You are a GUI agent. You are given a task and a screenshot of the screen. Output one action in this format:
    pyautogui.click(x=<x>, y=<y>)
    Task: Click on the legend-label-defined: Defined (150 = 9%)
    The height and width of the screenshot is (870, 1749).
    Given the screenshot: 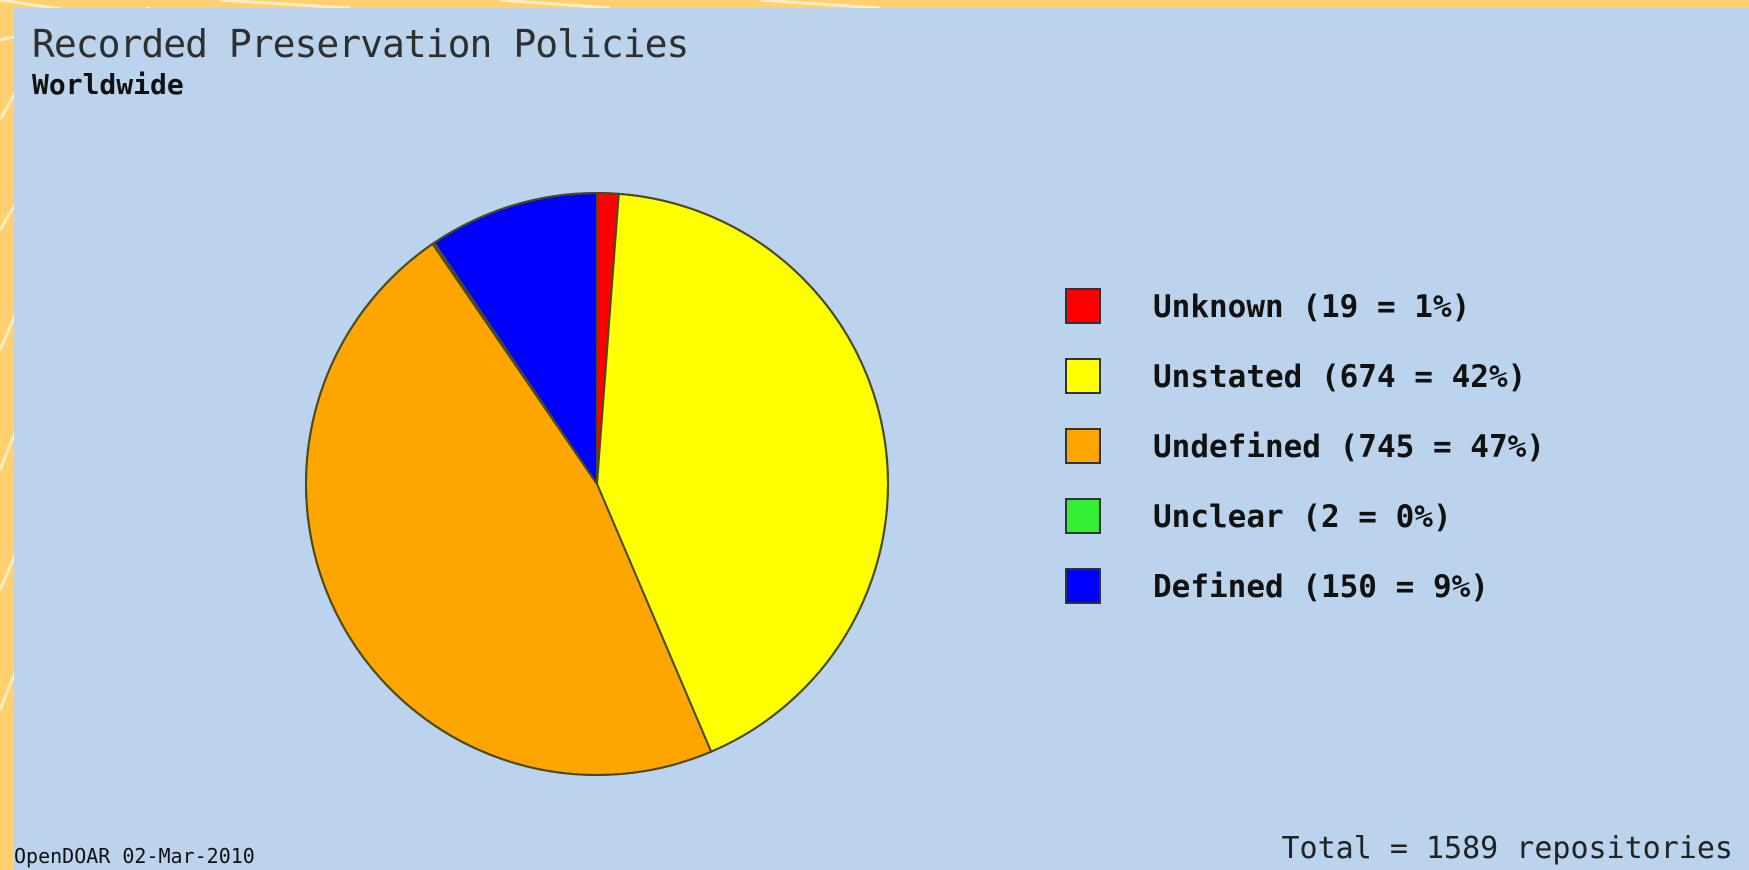 What is the action you would take?
    pyautogui.click(x=1321, y=587)
    